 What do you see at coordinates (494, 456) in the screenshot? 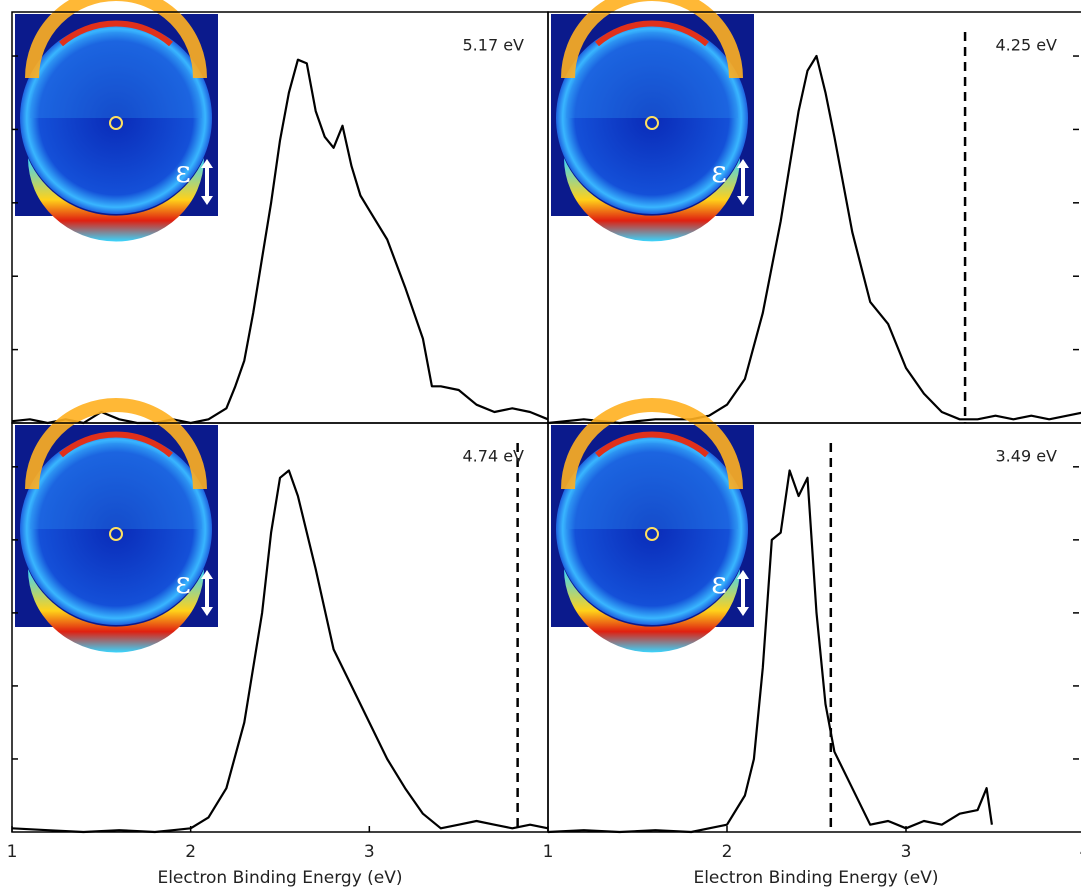
I see `energy-annotation: 4.74 eV` at bounding box center [494, 456].